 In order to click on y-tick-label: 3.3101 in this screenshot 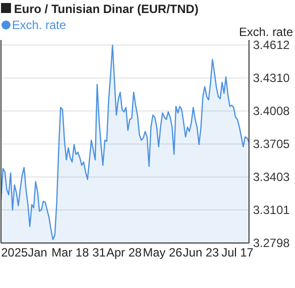, I will do `click(271, 209)`.